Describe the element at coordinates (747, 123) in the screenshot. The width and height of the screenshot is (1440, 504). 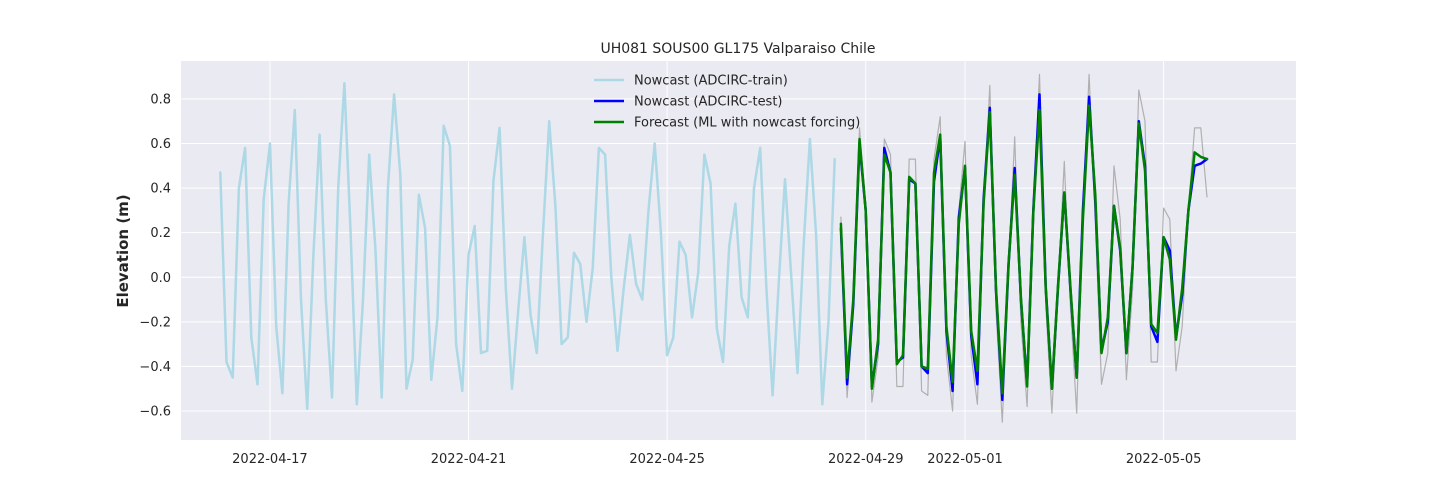
I see `legend-label: Forecast (ML with nowcast forcing)` at that location.